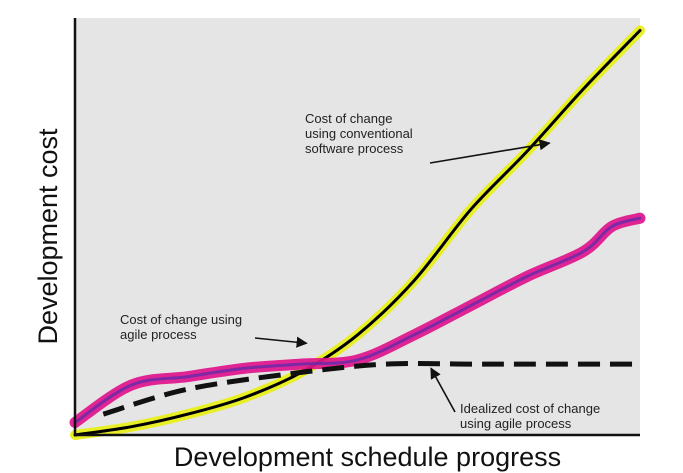 This screenshot has height=473, width=683. I want to click on x-axis-label: Development schedule progress, so click(367, 457).